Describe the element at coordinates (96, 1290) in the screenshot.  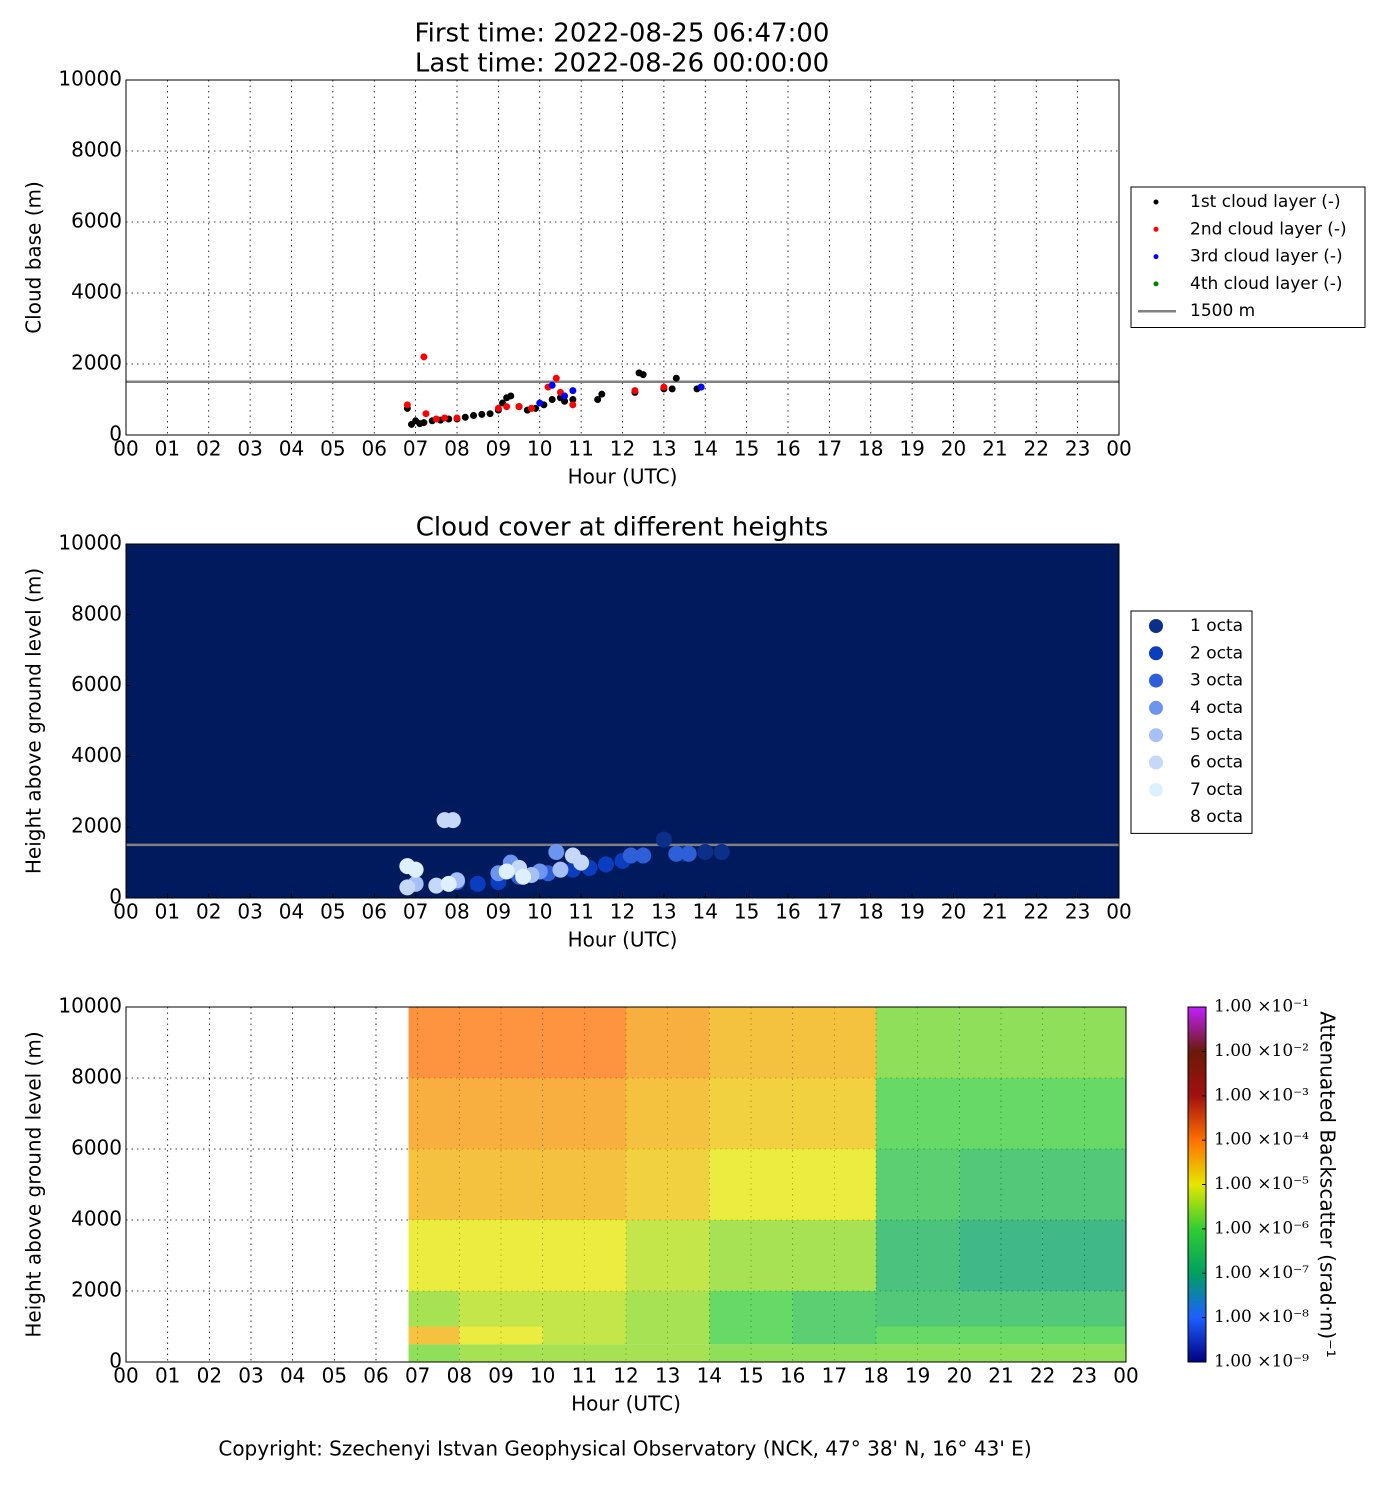
I see `y-tick-label: 2000` at that location.